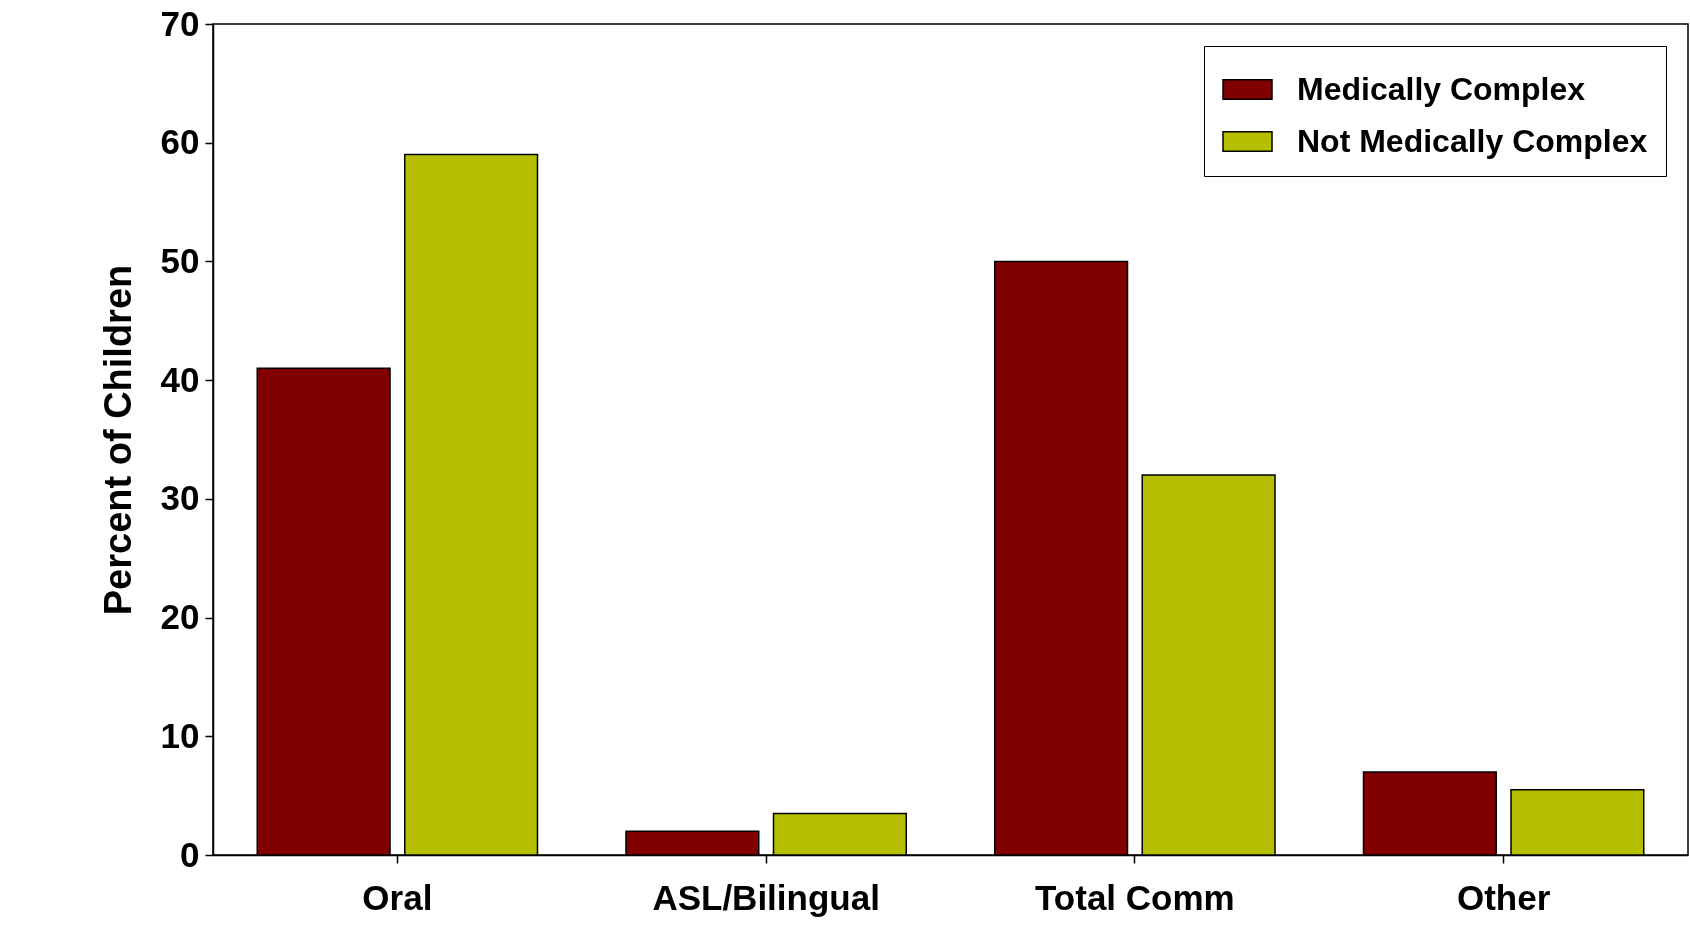  What do you see at coordinates (190, 854) in the screenshot?
I see `y-tick-label: 0` at bounding box center [190, 854].